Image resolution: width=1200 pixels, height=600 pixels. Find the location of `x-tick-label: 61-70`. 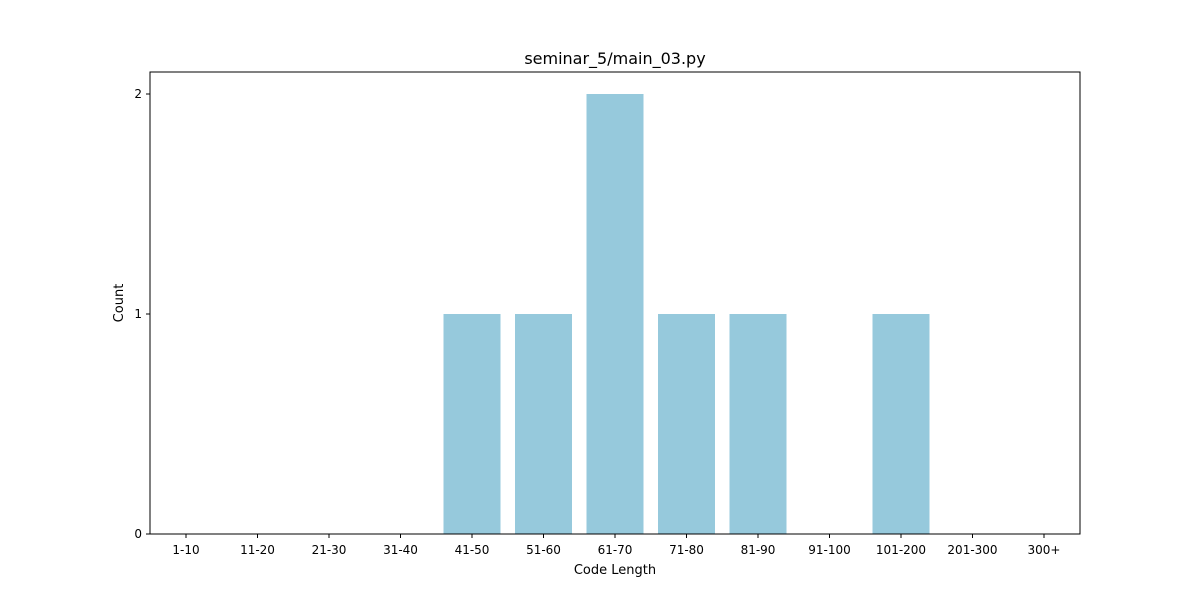

x-tick-label: 61-70 is located at coordinates (615, 550).